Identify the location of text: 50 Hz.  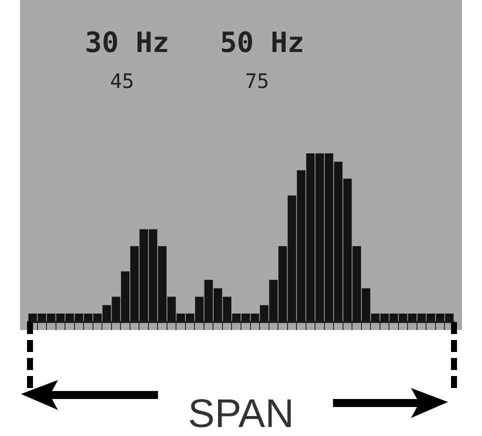
(262, 42).